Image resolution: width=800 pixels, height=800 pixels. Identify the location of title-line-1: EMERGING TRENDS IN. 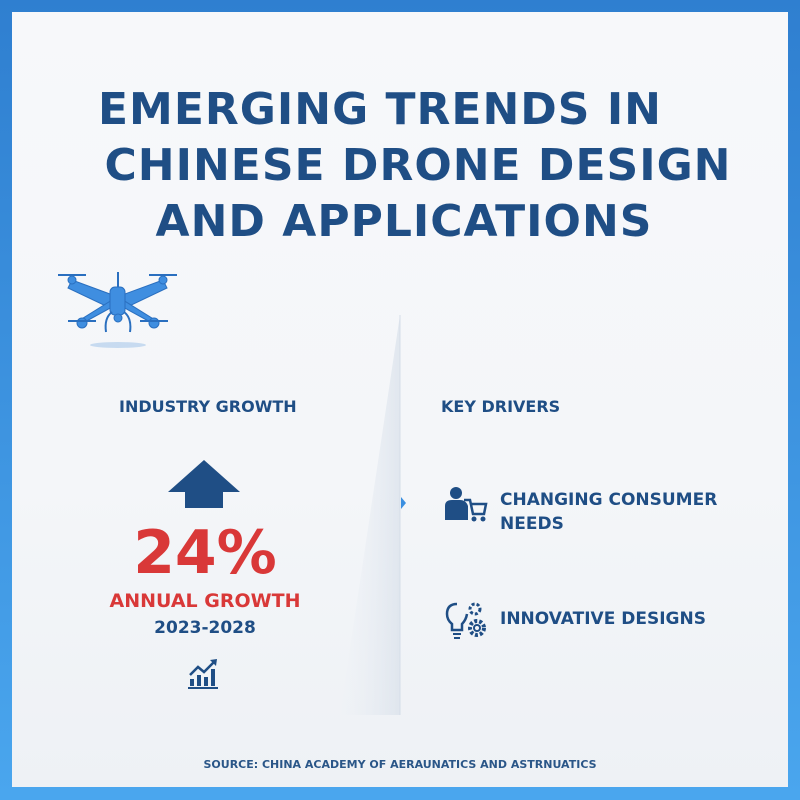
(380, 109).